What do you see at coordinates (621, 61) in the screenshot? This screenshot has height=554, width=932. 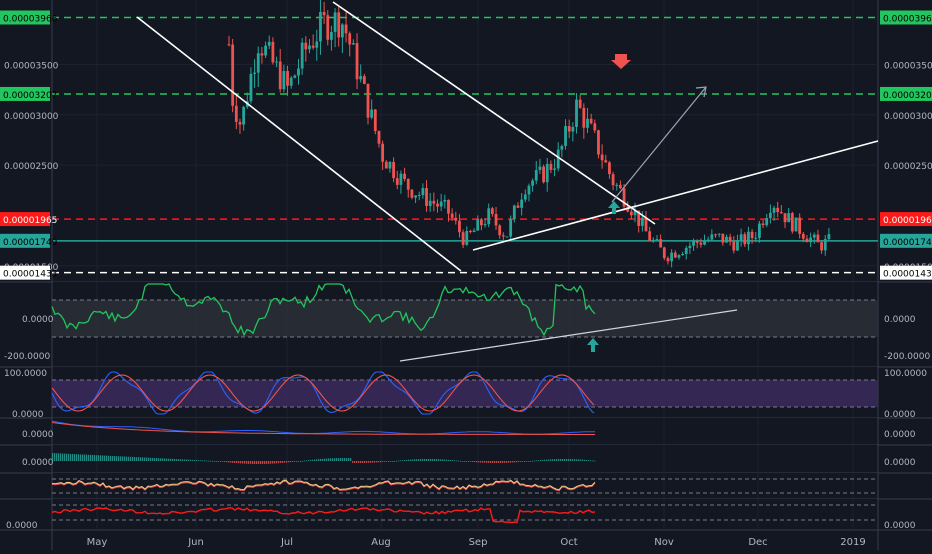 I see `arrow-down-icon` at bounding box center [621, 61].